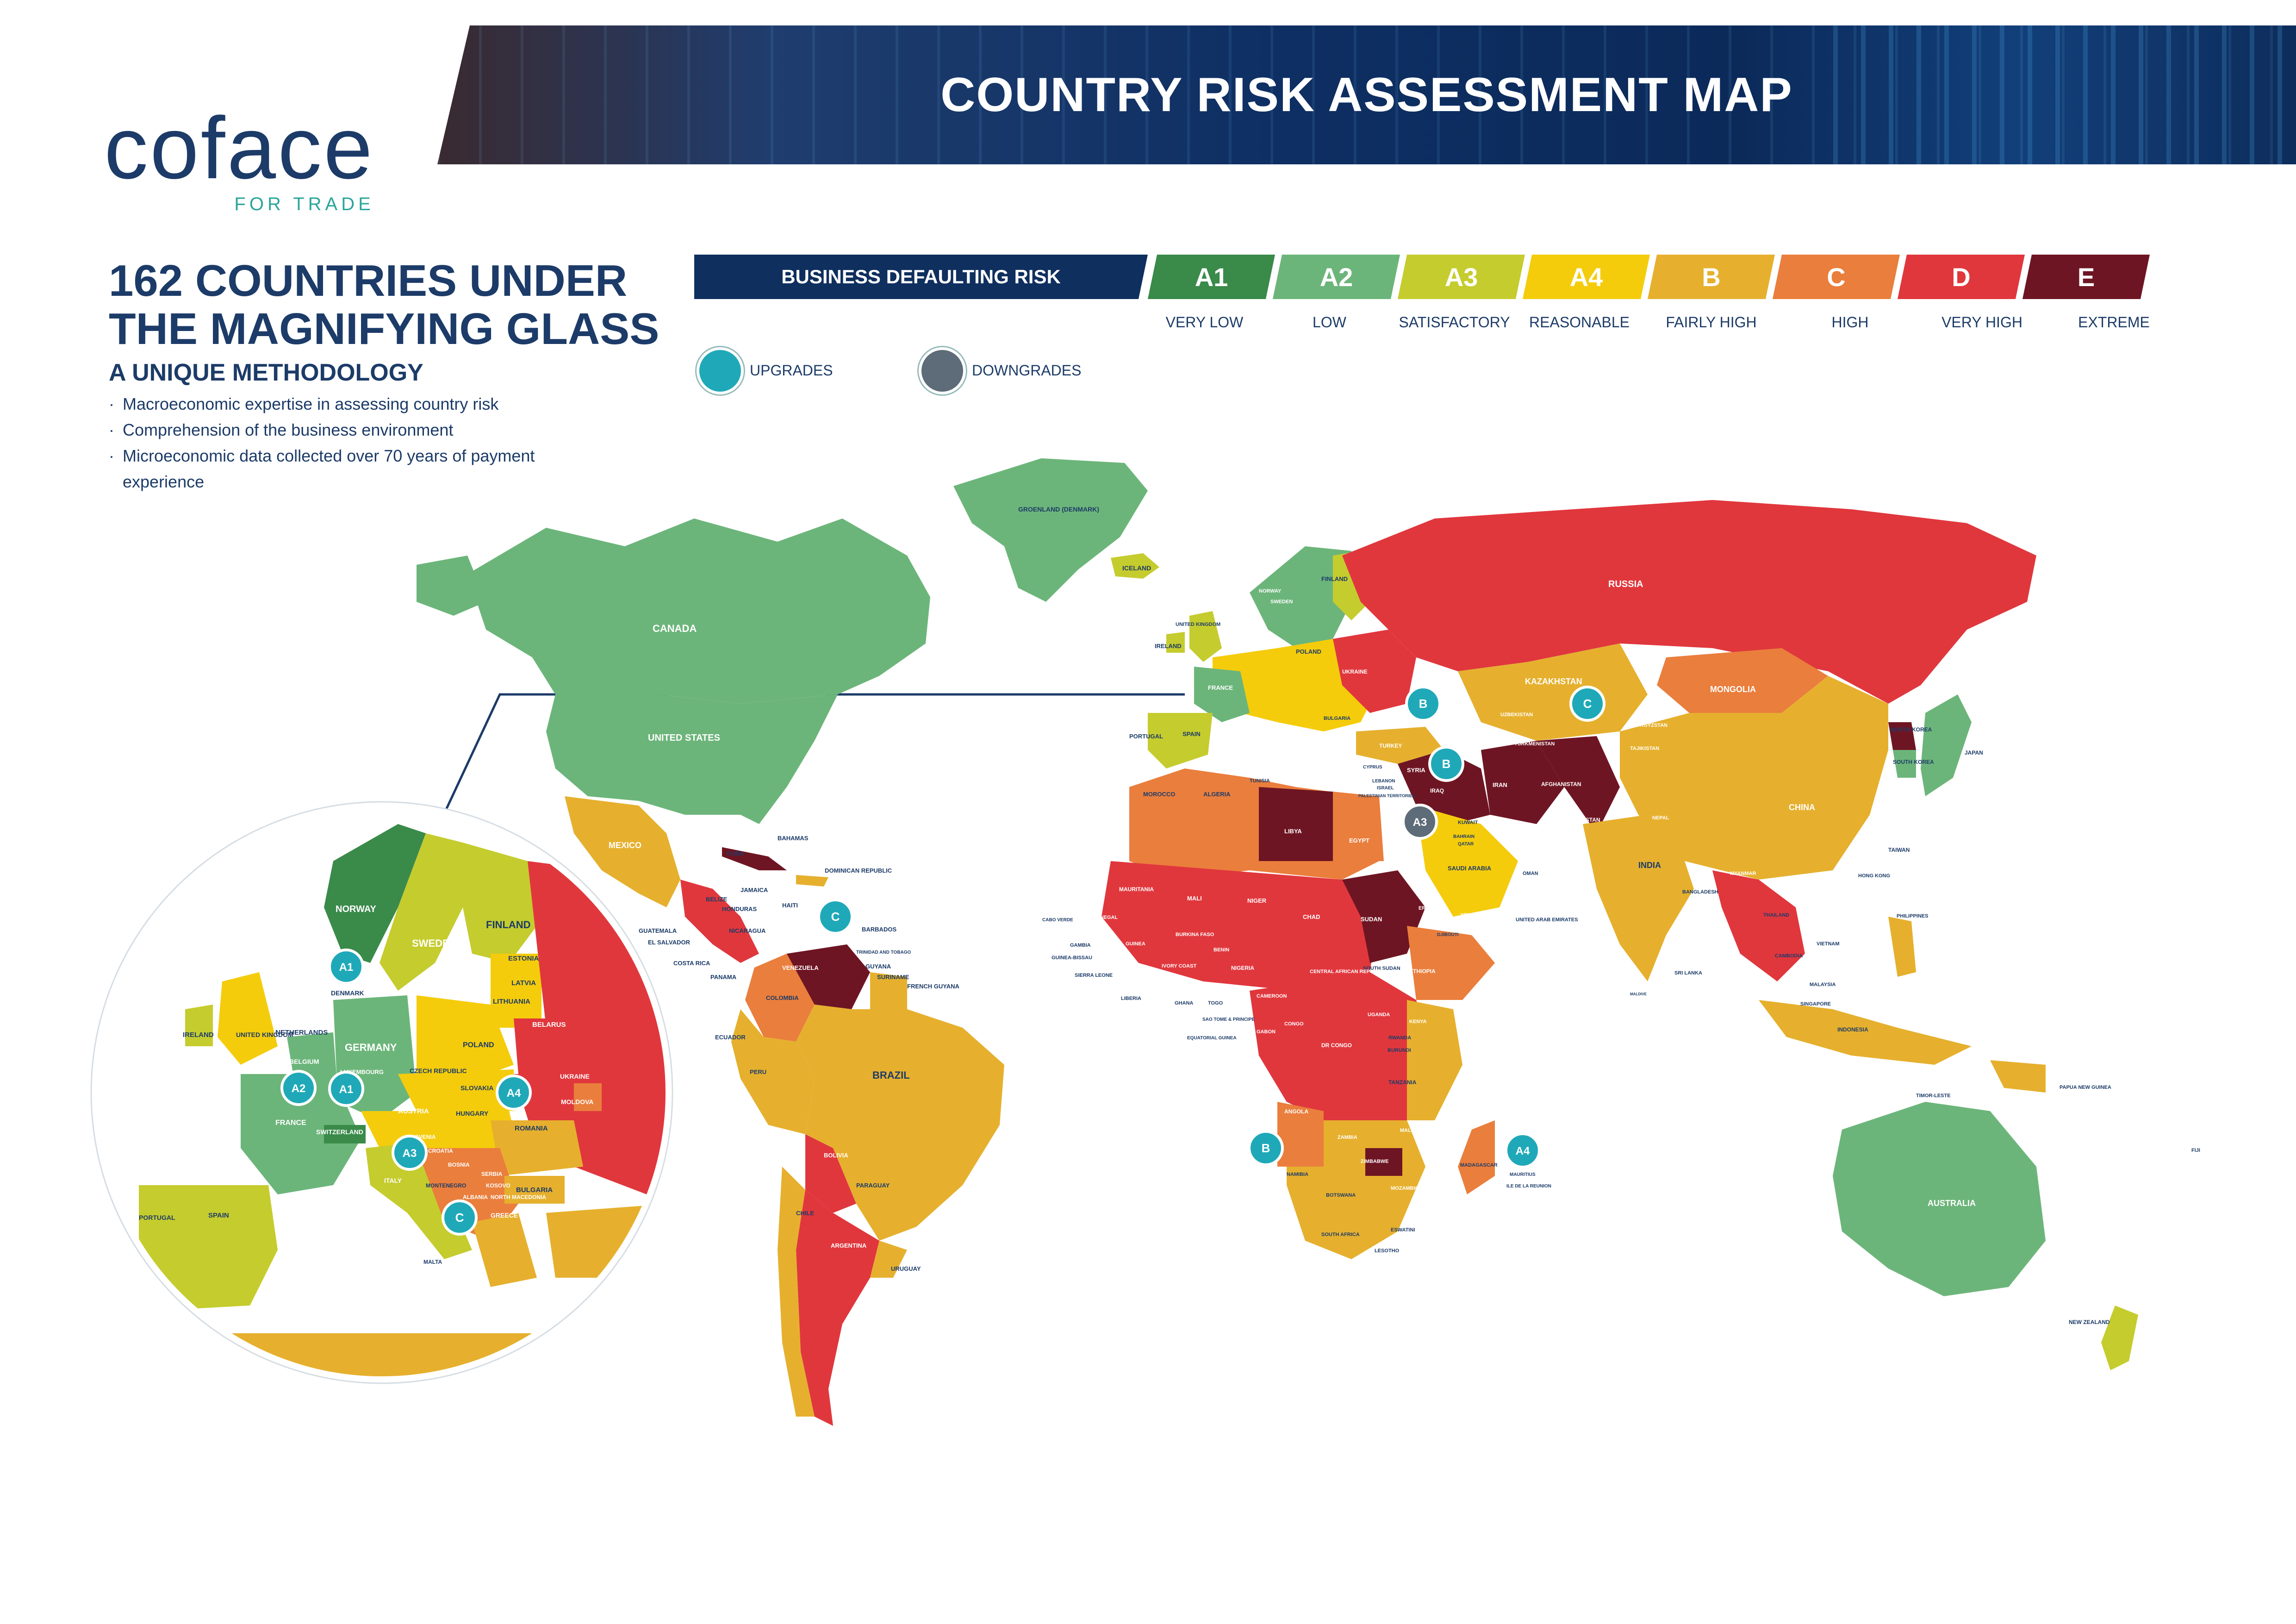 Image resolution: width=2296 pixels, height=1624 pixels. What do you see at coordinates (1399, 1050) in the screenshot?
I see `label-burundi: BURUNDI` at bounding box center [1399, 1050].